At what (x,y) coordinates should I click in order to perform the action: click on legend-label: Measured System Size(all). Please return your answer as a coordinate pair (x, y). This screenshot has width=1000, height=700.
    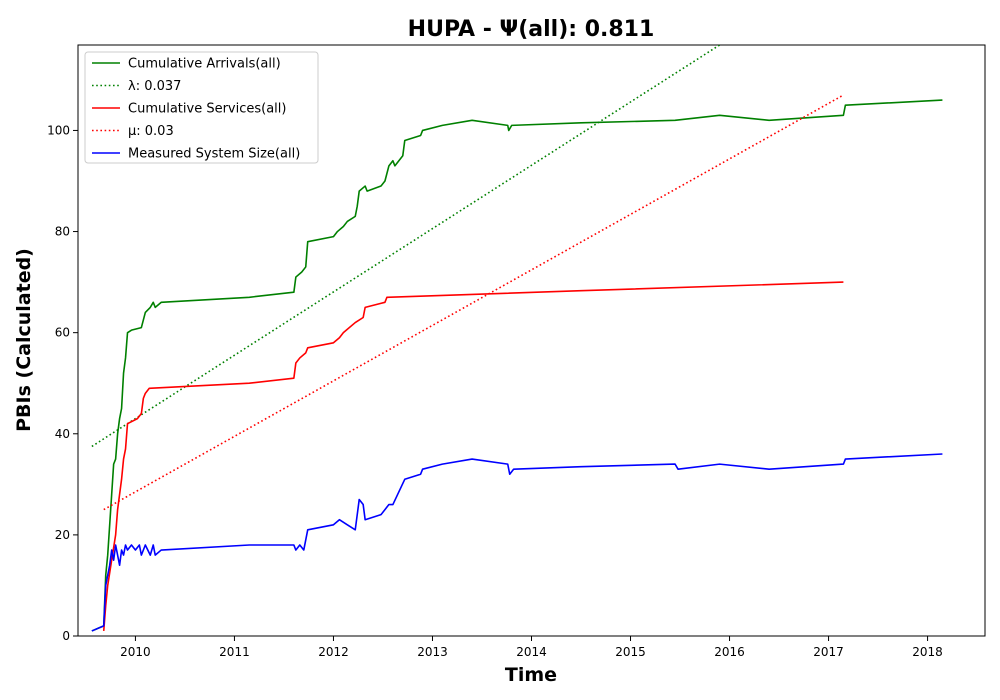
    Looking at the image, I should click on (214, 154).